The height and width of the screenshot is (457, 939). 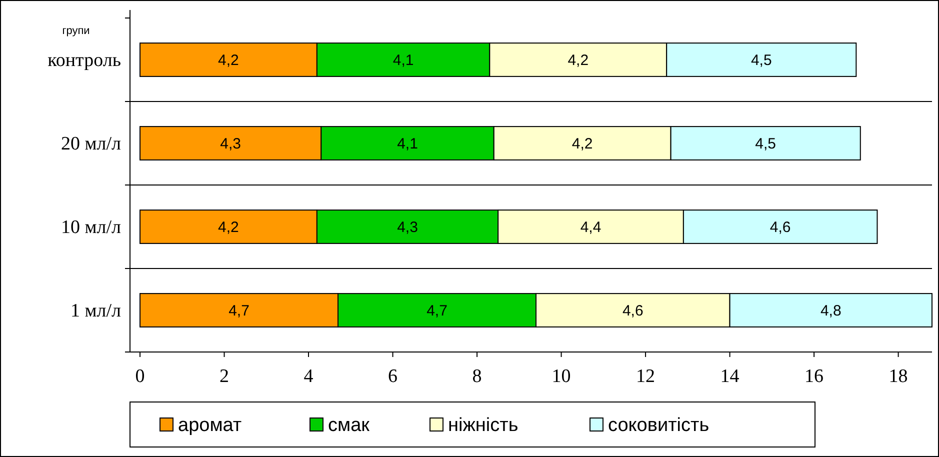 What do you see at coordinates (591, 227) in the screenshot?
I see `data-label: 4,4` at bounding box center [591, 227].